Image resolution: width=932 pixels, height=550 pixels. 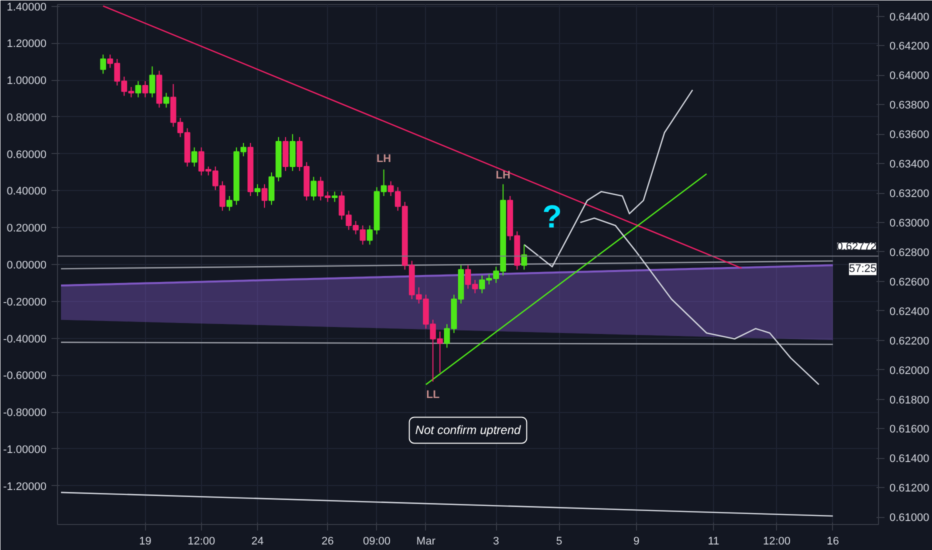 I want to click on x-tick-label: 9, so click(x=636, y=542).